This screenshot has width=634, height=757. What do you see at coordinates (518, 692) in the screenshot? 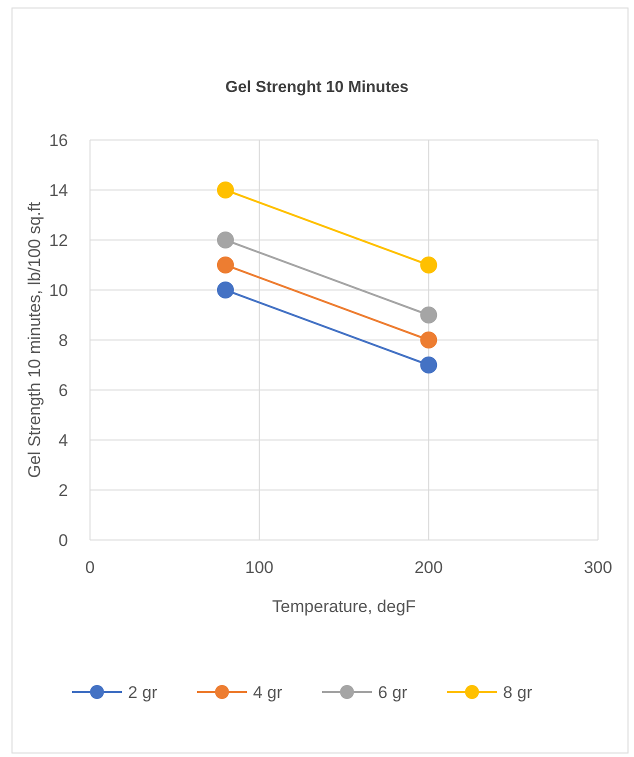
I see `legend-label: 8 gr` at bounding box center [518, 692].